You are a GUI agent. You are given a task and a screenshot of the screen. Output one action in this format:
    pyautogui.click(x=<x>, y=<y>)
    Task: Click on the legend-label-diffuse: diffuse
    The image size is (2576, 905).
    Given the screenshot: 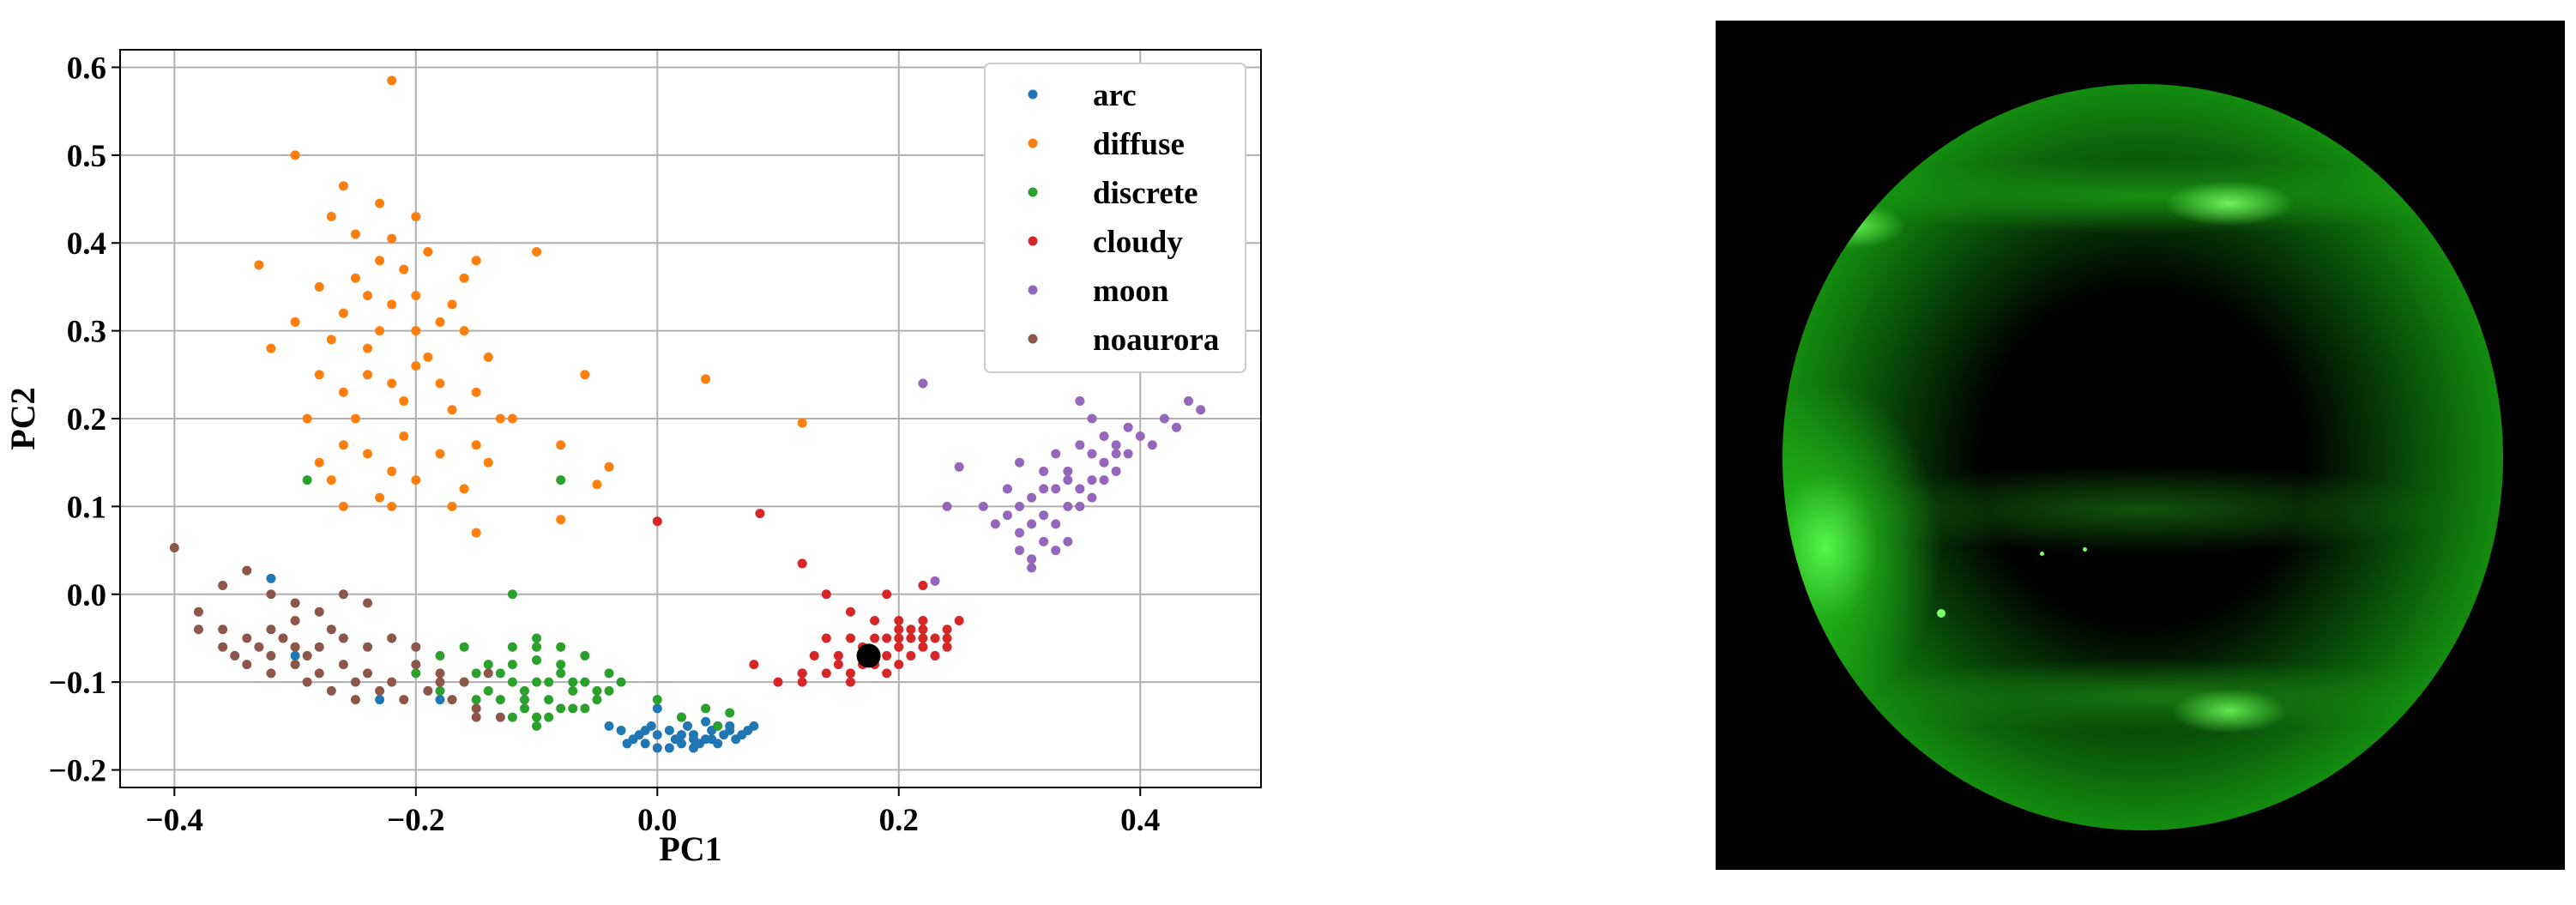 What is the action you would take?
    pyautogui.click(x=1139, y=144)
    